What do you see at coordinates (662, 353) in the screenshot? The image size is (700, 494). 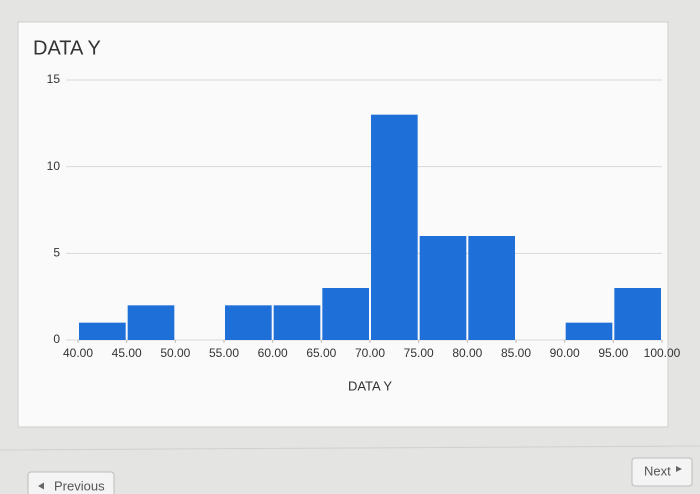 I see `x-tick-label: 100.00` at bounding box center [662, 353].